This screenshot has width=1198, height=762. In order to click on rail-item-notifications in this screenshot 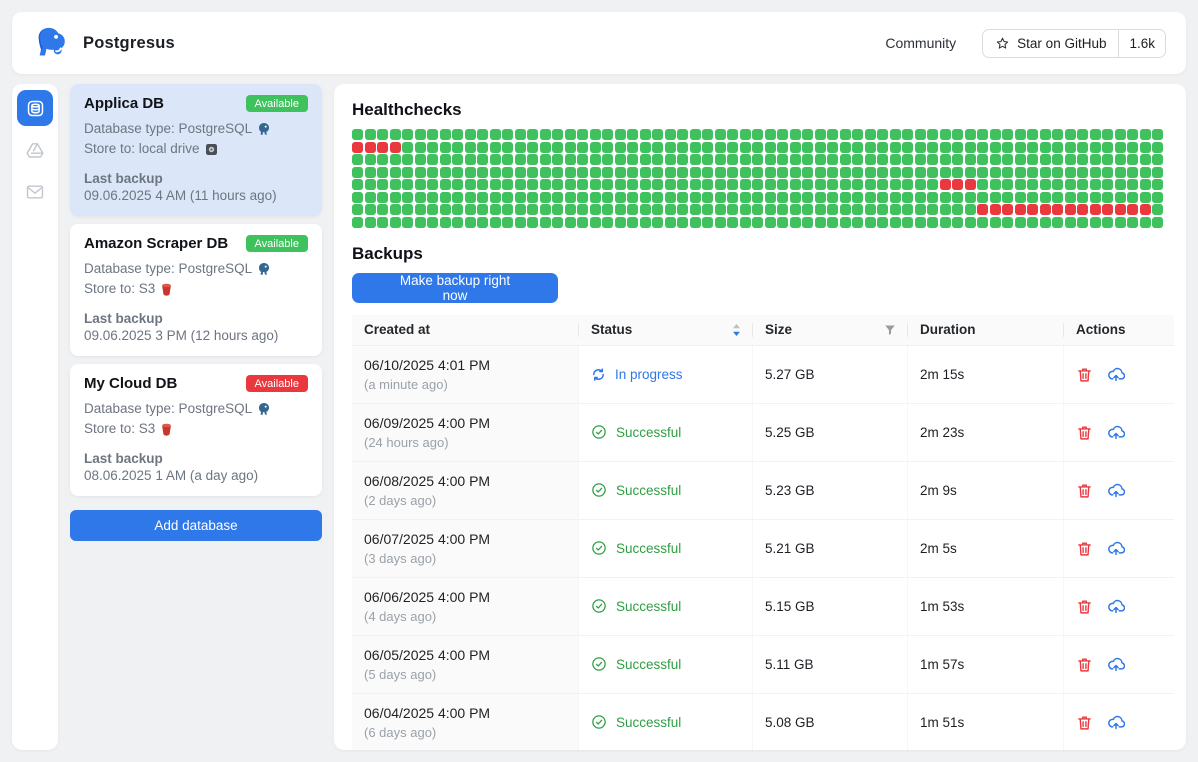, I will do `click(35, 192)`.